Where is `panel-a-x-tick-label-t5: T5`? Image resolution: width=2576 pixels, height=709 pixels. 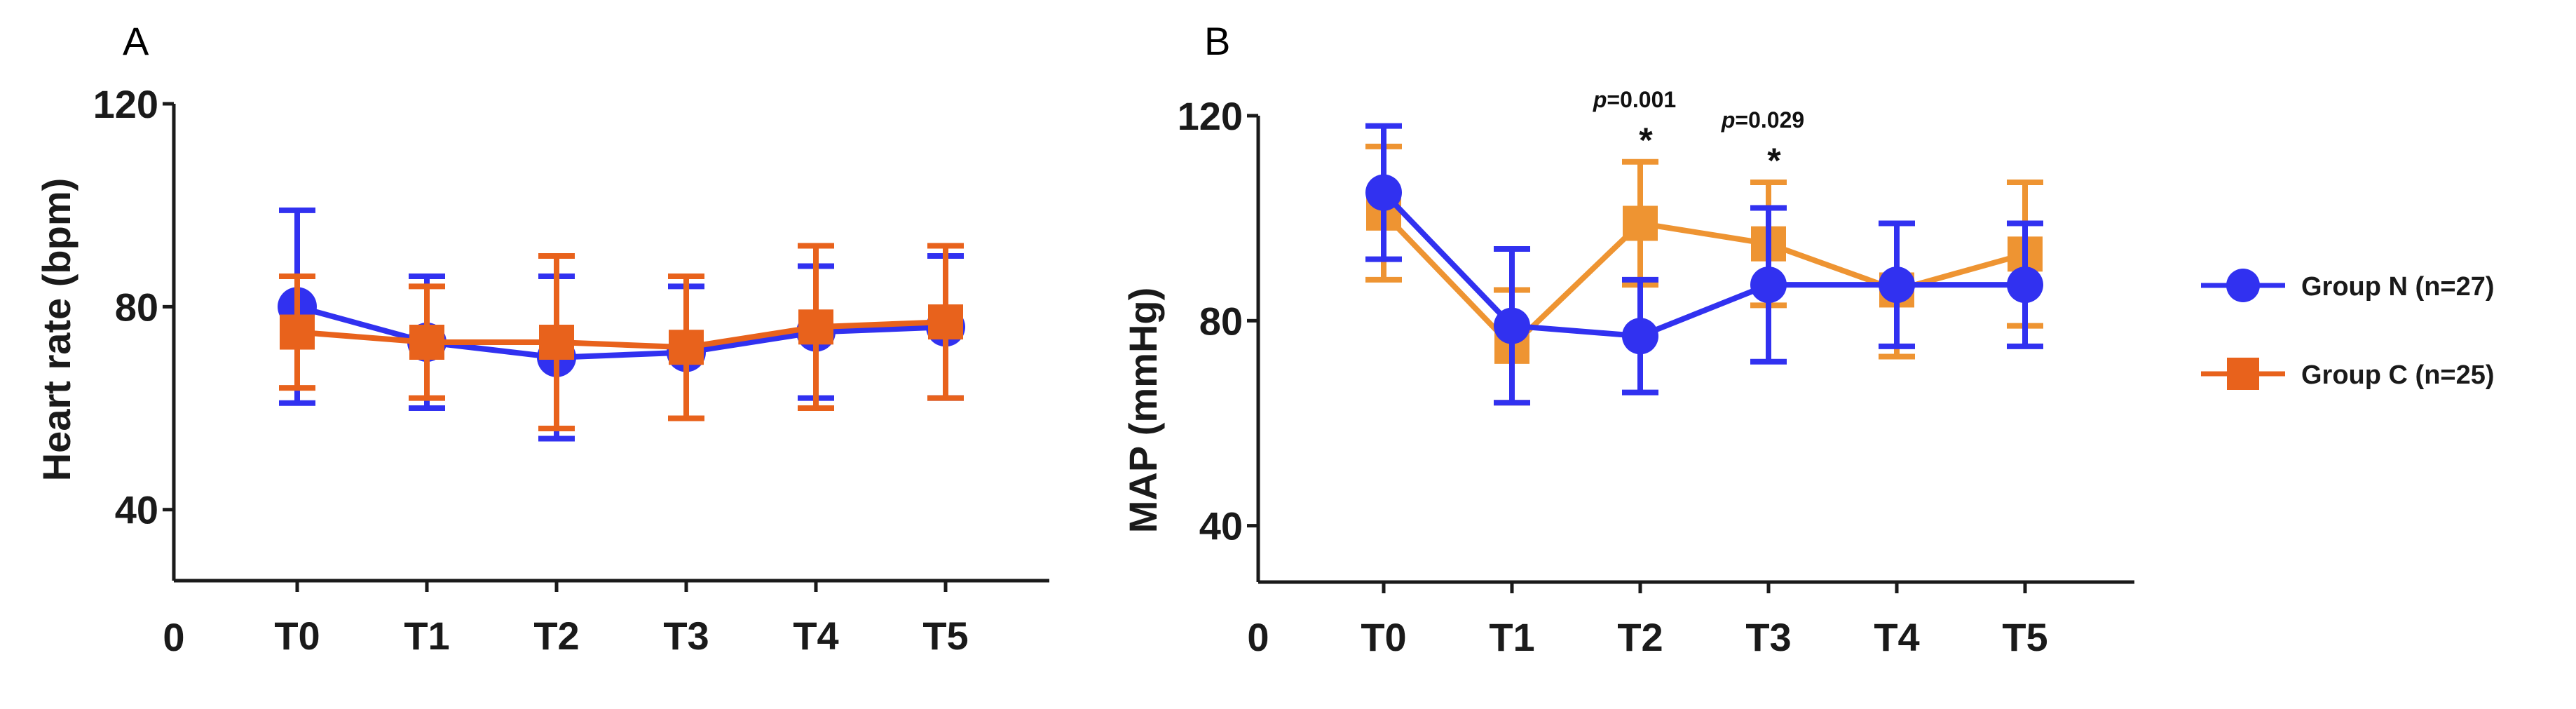
panel-a-x-tick-label-t5: T5 is located at coordinates (945, 636).